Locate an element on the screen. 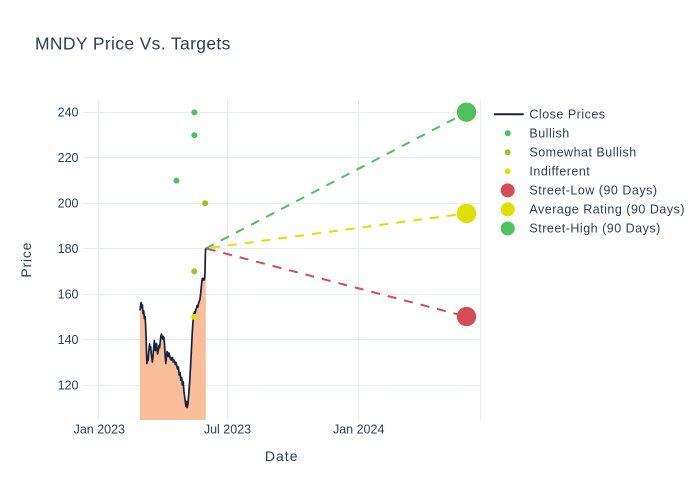 Image resolution: width=700 pixels, height=500 pixels. svg-text: Jul 2023 is located at coordinates (227, 430).